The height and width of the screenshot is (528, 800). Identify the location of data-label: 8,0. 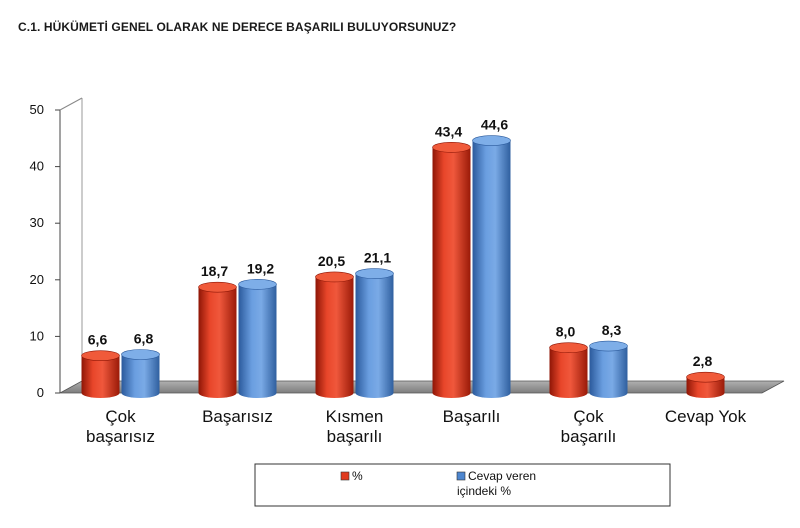
(566, 332).